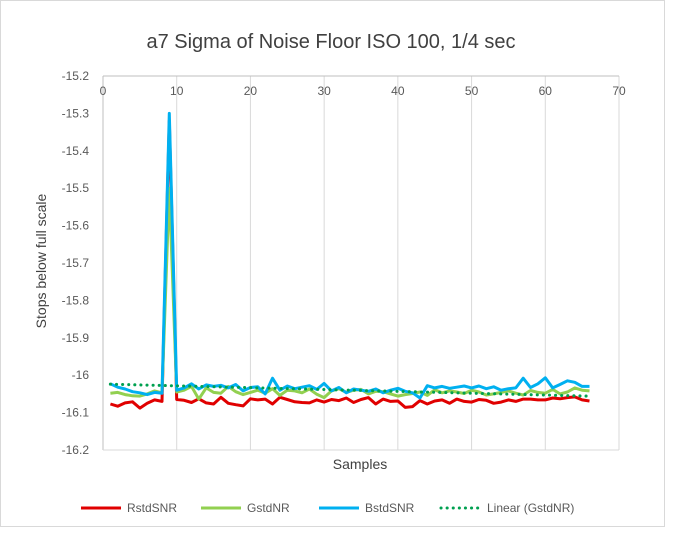 This screenshot has height=533, width=681. I want to click on legend-label-bstdsnr: BstdSNR, so click(390, 508).